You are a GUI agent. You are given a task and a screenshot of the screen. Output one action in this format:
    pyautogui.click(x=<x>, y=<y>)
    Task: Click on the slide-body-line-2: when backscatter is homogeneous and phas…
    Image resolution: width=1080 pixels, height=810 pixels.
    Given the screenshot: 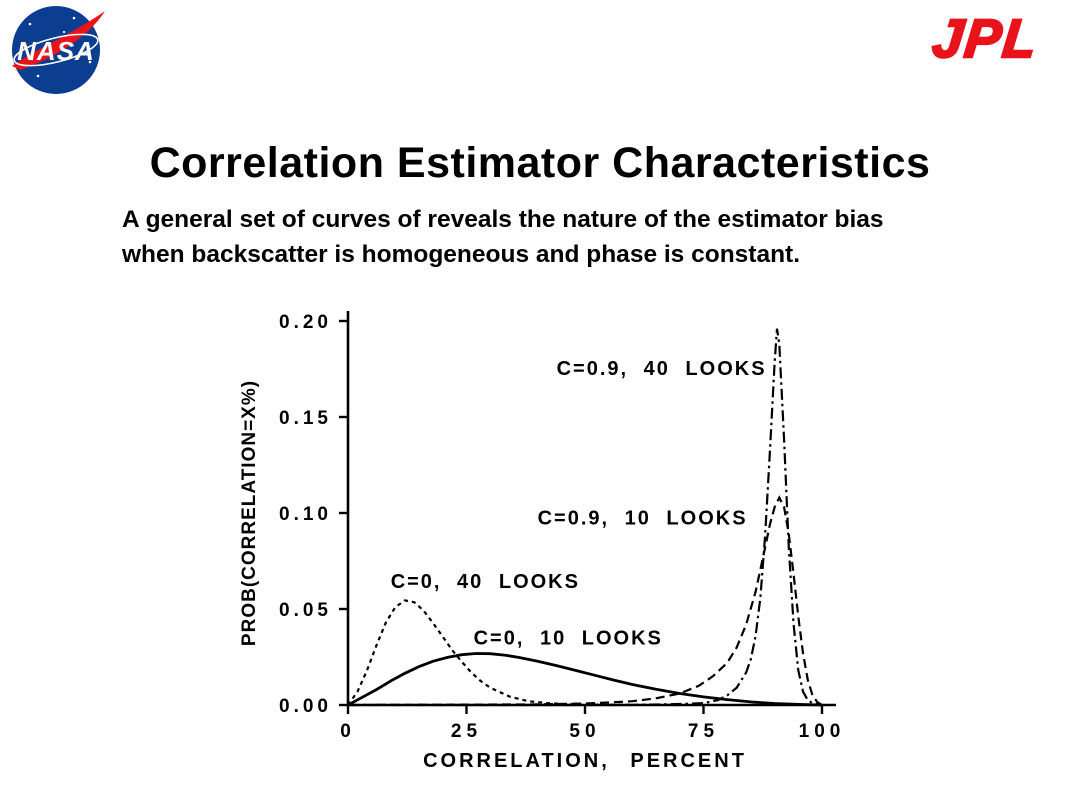 What is the action you would take?
    pyautogui.click(x=461, y=254)
    